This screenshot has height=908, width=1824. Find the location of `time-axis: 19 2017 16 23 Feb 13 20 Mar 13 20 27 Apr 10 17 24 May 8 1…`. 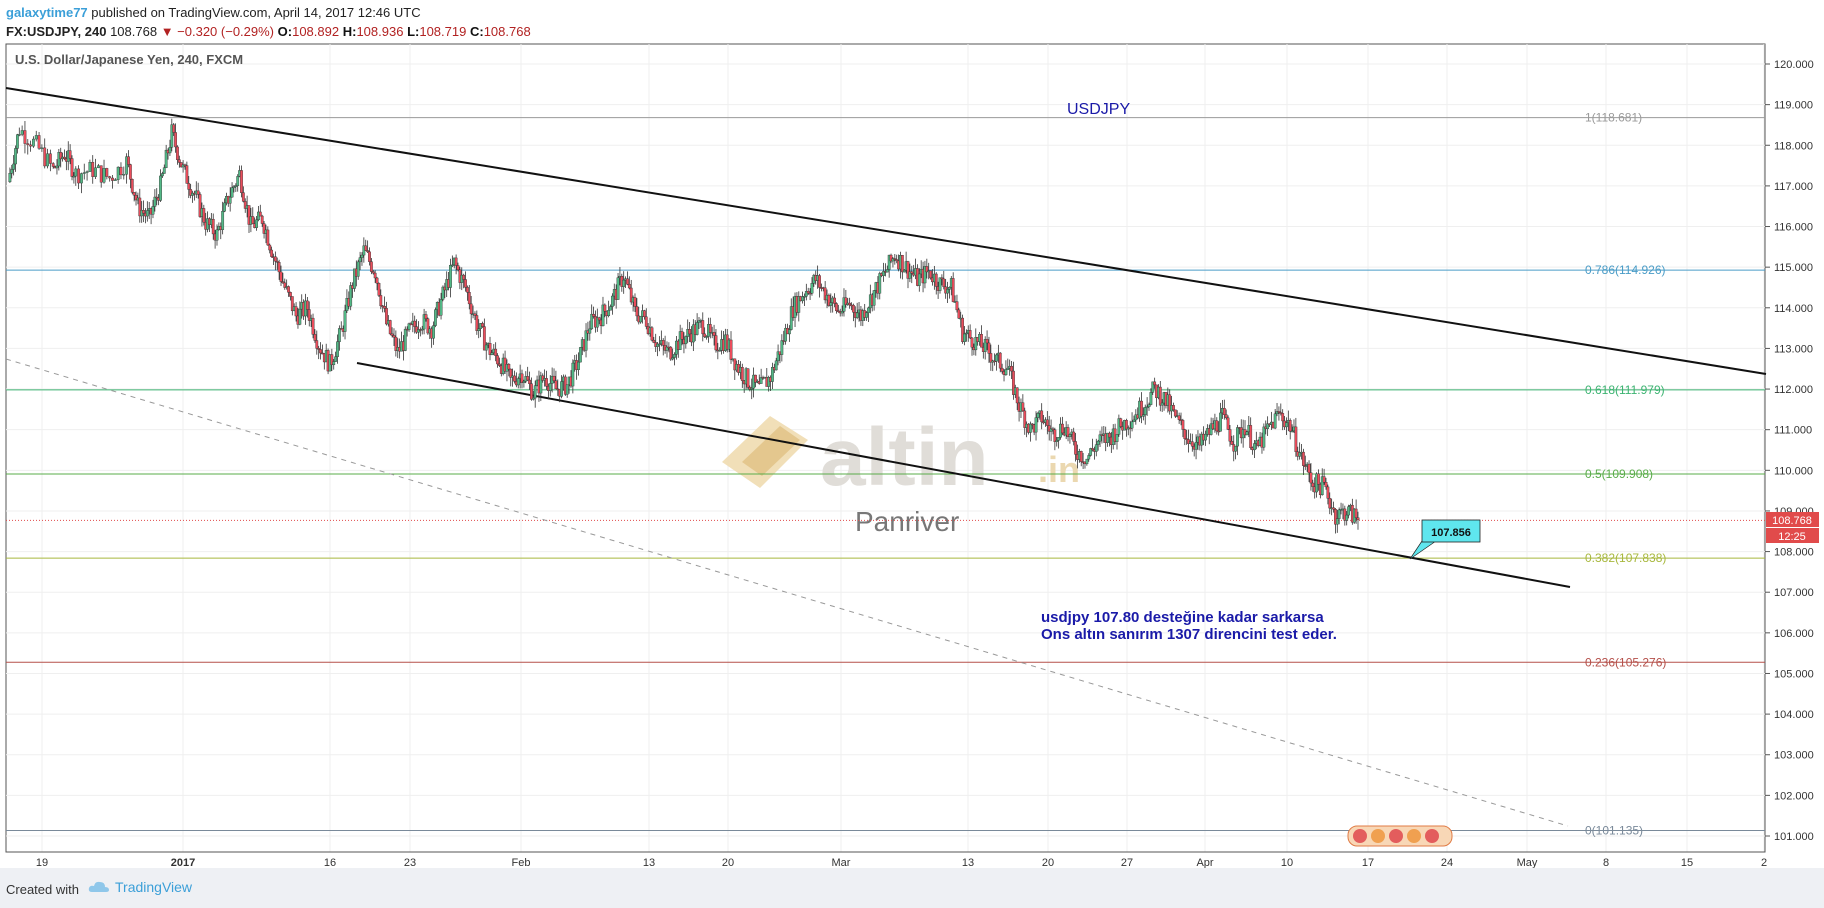

time-axis: 19 2017 16 23 Feb 13 20 Mar 13 20 27 Apr 10 17 24 May 8 1… is located at coordinates (886, 859).